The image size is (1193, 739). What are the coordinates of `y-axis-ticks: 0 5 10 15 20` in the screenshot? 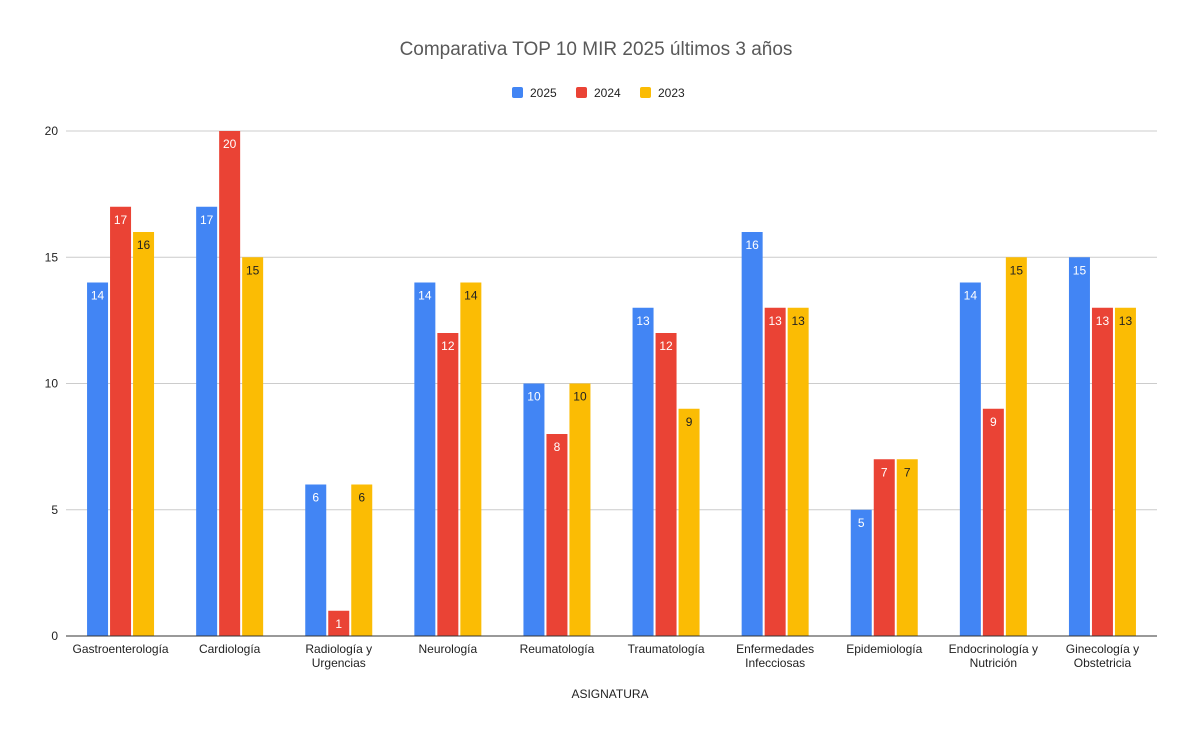 It's located at (52, 383).